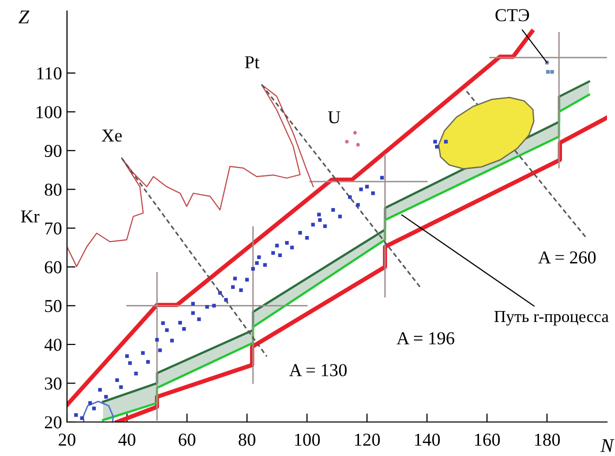 The width and height of the screenshot is (615, 456). What do you see at coordinates (49, 73) in the screenshot?
I see `y-tick-label: 110` at bounding box center [49, 73].